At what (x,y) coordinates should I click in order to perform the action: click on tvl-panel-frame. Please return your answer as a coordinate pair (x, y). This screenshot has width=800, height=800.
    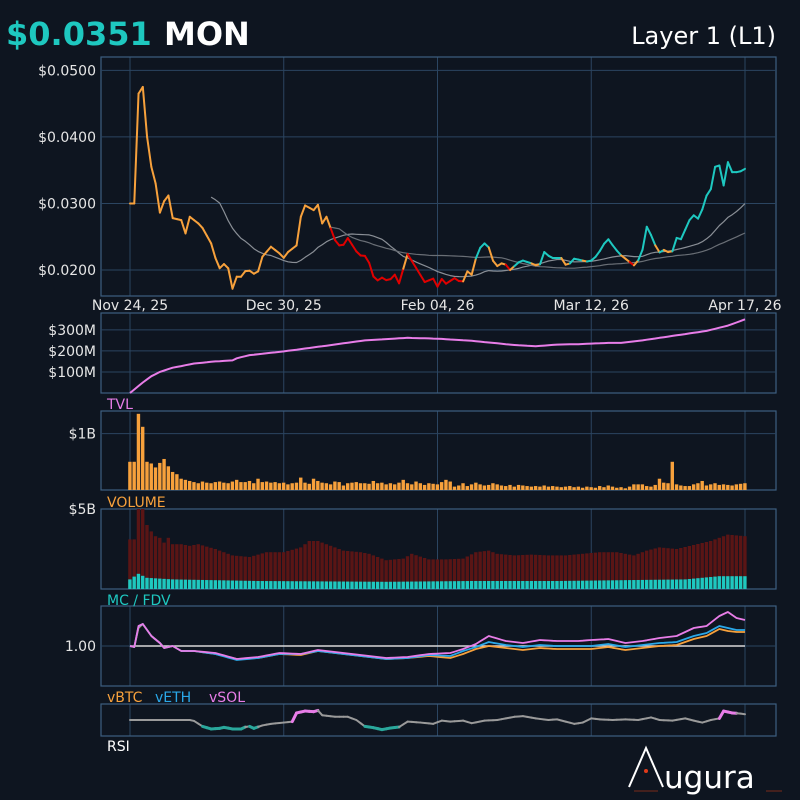
    Looking at the image, I should click on (438, 353).